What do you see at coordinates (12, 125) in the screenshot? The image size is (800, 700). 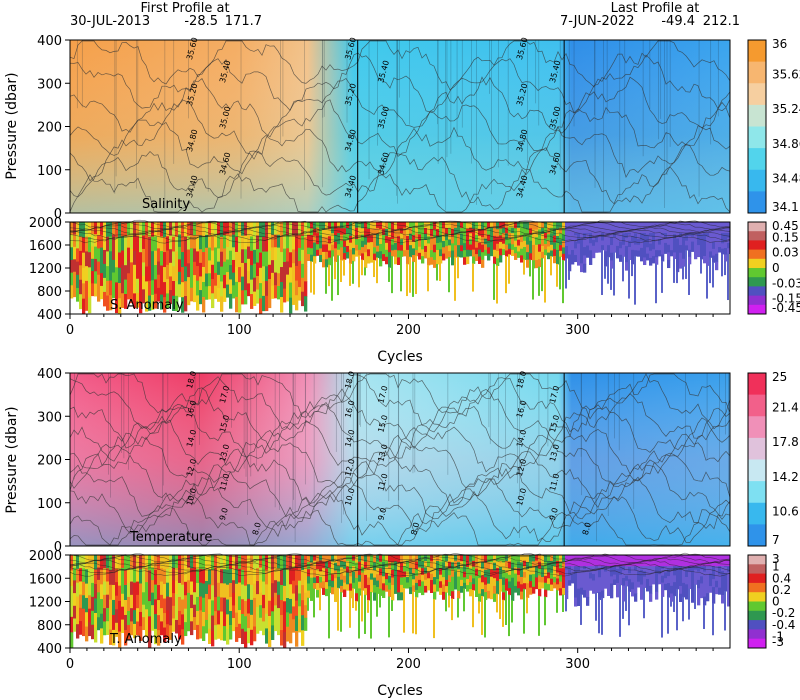 I see `salinity-ylabel: Pressure (dbar)` at bounding box center [12, 125].